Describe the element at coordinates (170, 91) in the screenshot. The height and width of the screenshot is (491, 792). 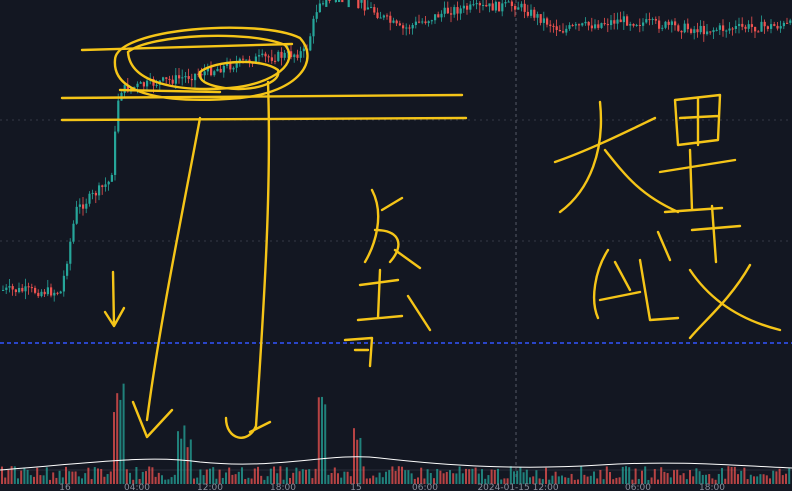
I see `horizontal-line-annotation` at that location.